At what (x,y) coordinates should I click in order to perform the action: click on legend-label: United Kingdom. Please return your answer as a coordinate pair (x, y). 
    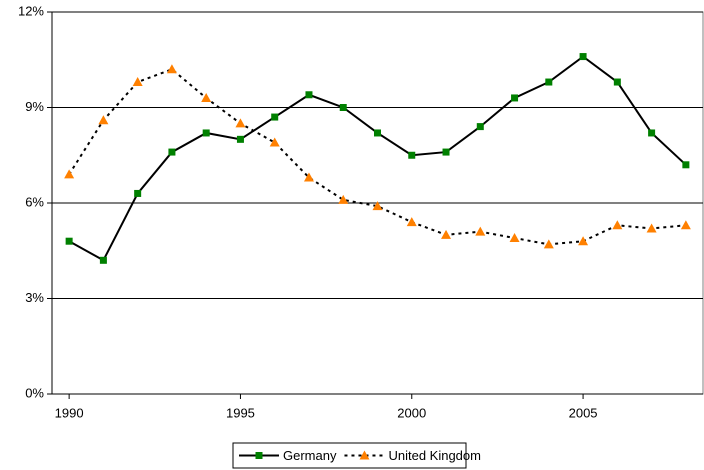
    Looking at the image, I should click on (434, 455).